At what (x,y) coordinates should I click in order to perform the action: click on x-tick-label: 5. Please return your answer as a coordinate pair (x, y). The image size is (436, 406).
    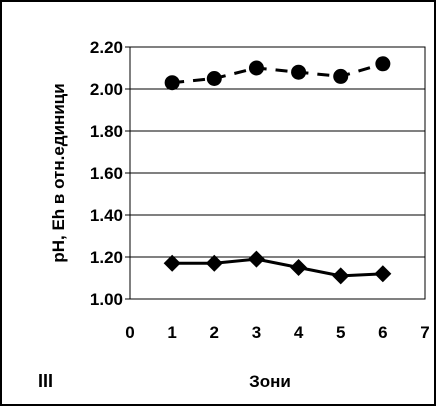
    Looking at the image, I should click on (340, 332).